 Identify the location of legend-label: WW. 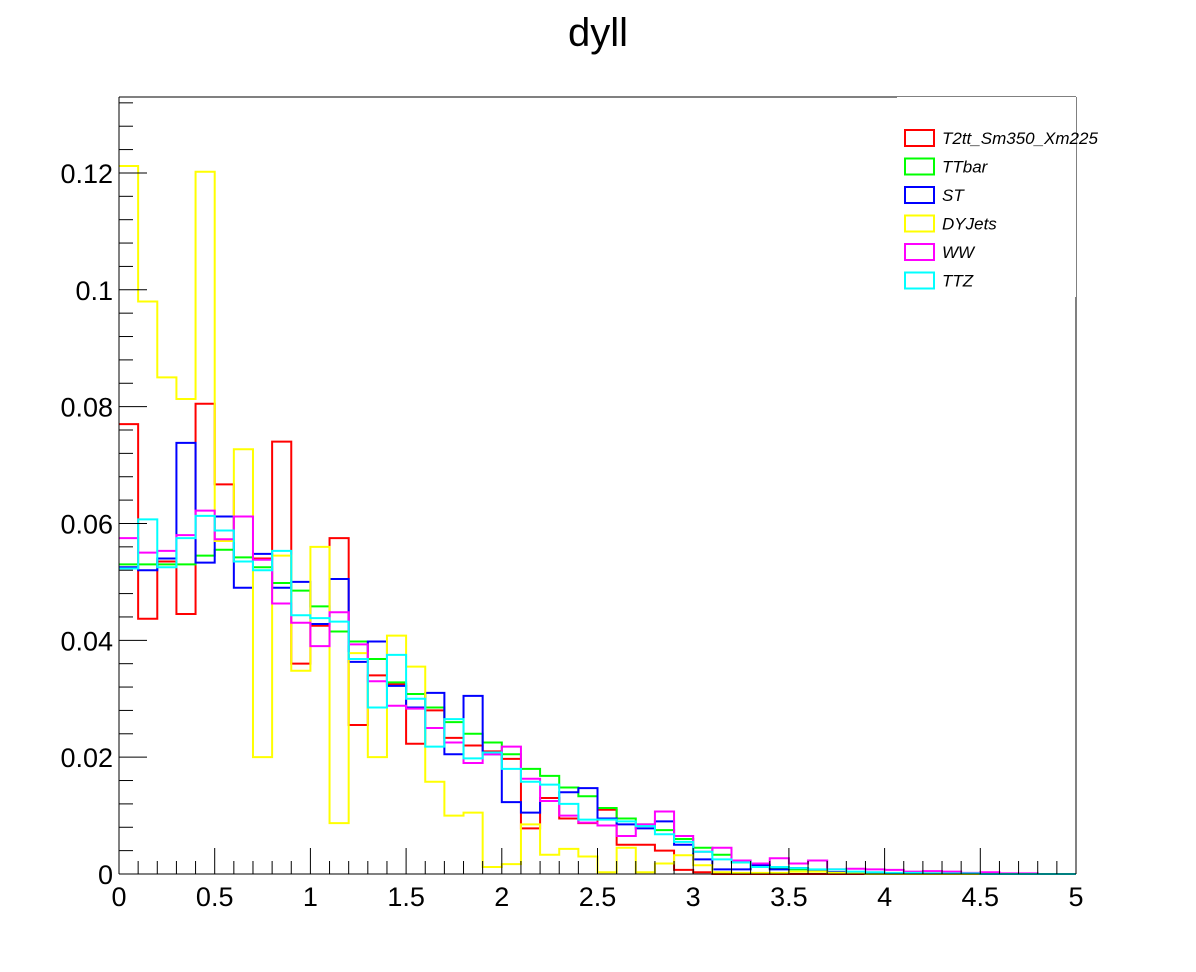
(959, 252).